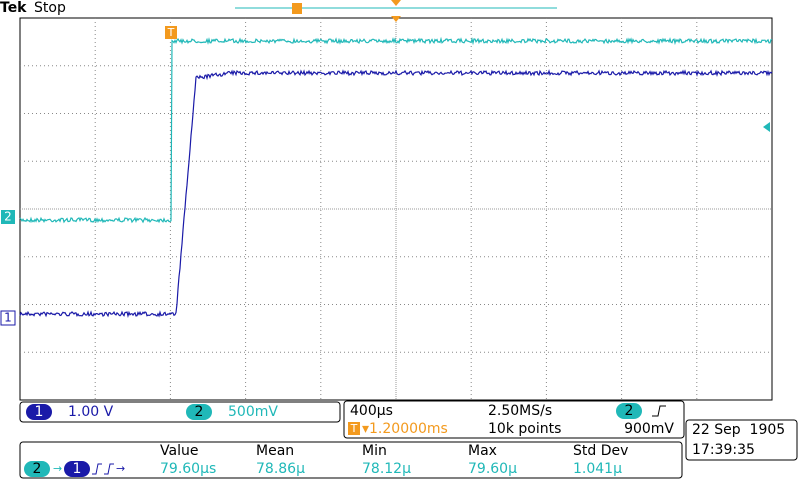 The width and height of the screenshot is (800, 480). Describe the element at coordinates (482, 451) in the screenshot. I see `meas-header: Max` at that location.